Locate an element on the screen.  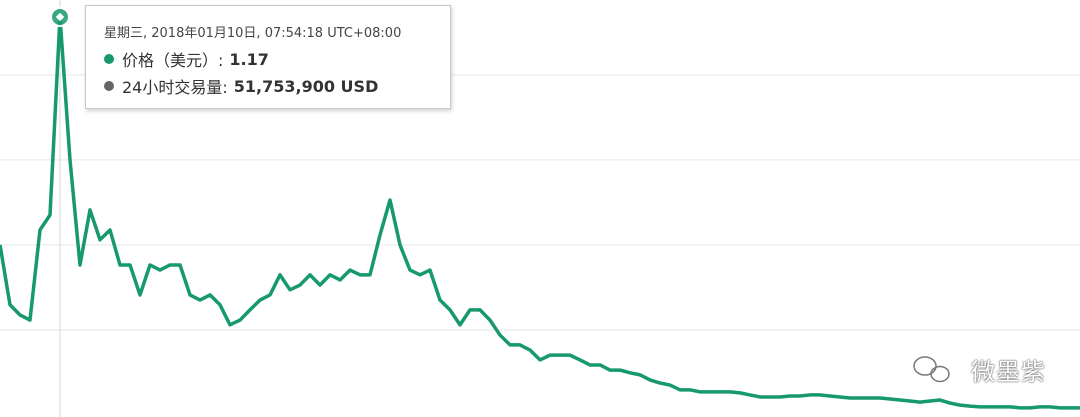
price-label: 价格（美元）: is located at coordinates (173, 60).